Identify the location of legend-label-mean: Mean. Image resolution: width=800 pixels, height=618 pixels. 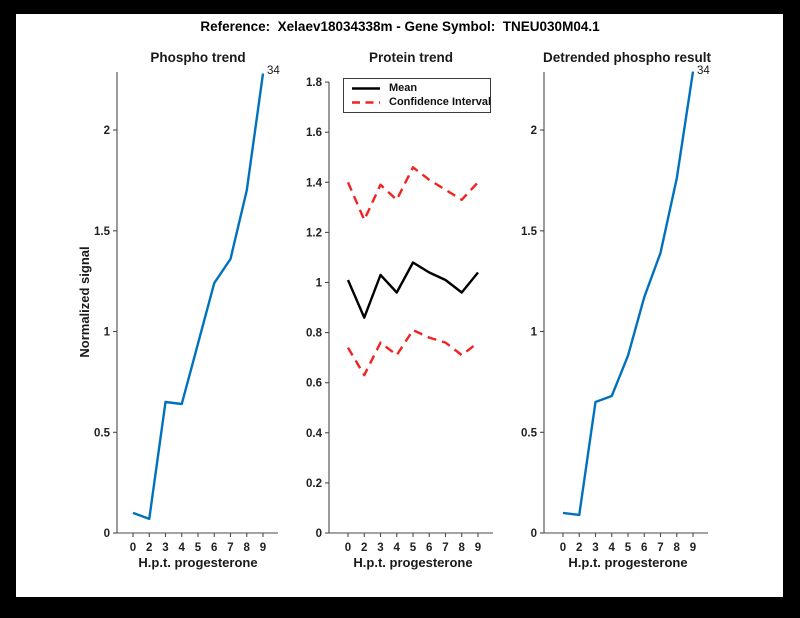
(403, 88).